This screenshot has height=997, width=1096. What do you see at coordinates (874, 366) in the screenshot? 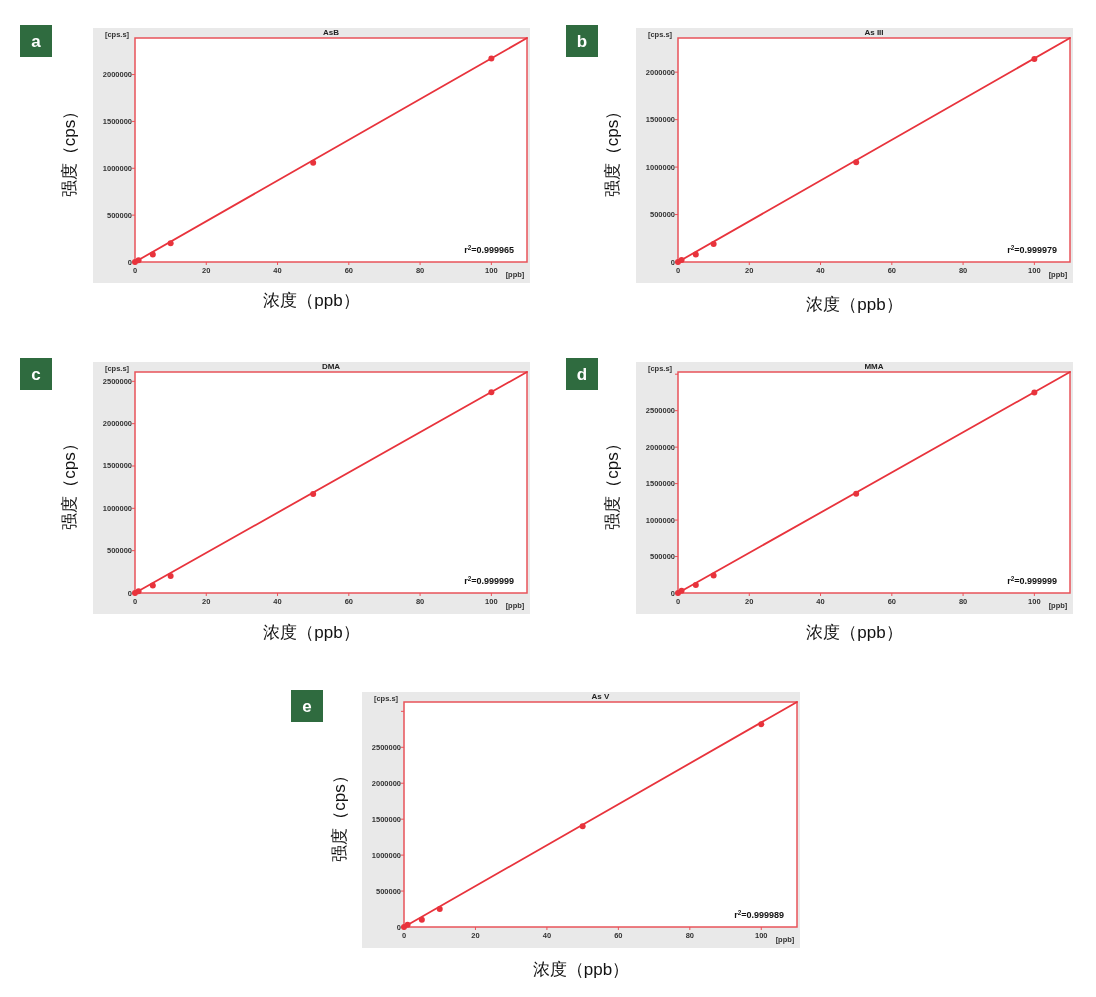
I see `chart-title: MMA` at bounding box center [874, 366].